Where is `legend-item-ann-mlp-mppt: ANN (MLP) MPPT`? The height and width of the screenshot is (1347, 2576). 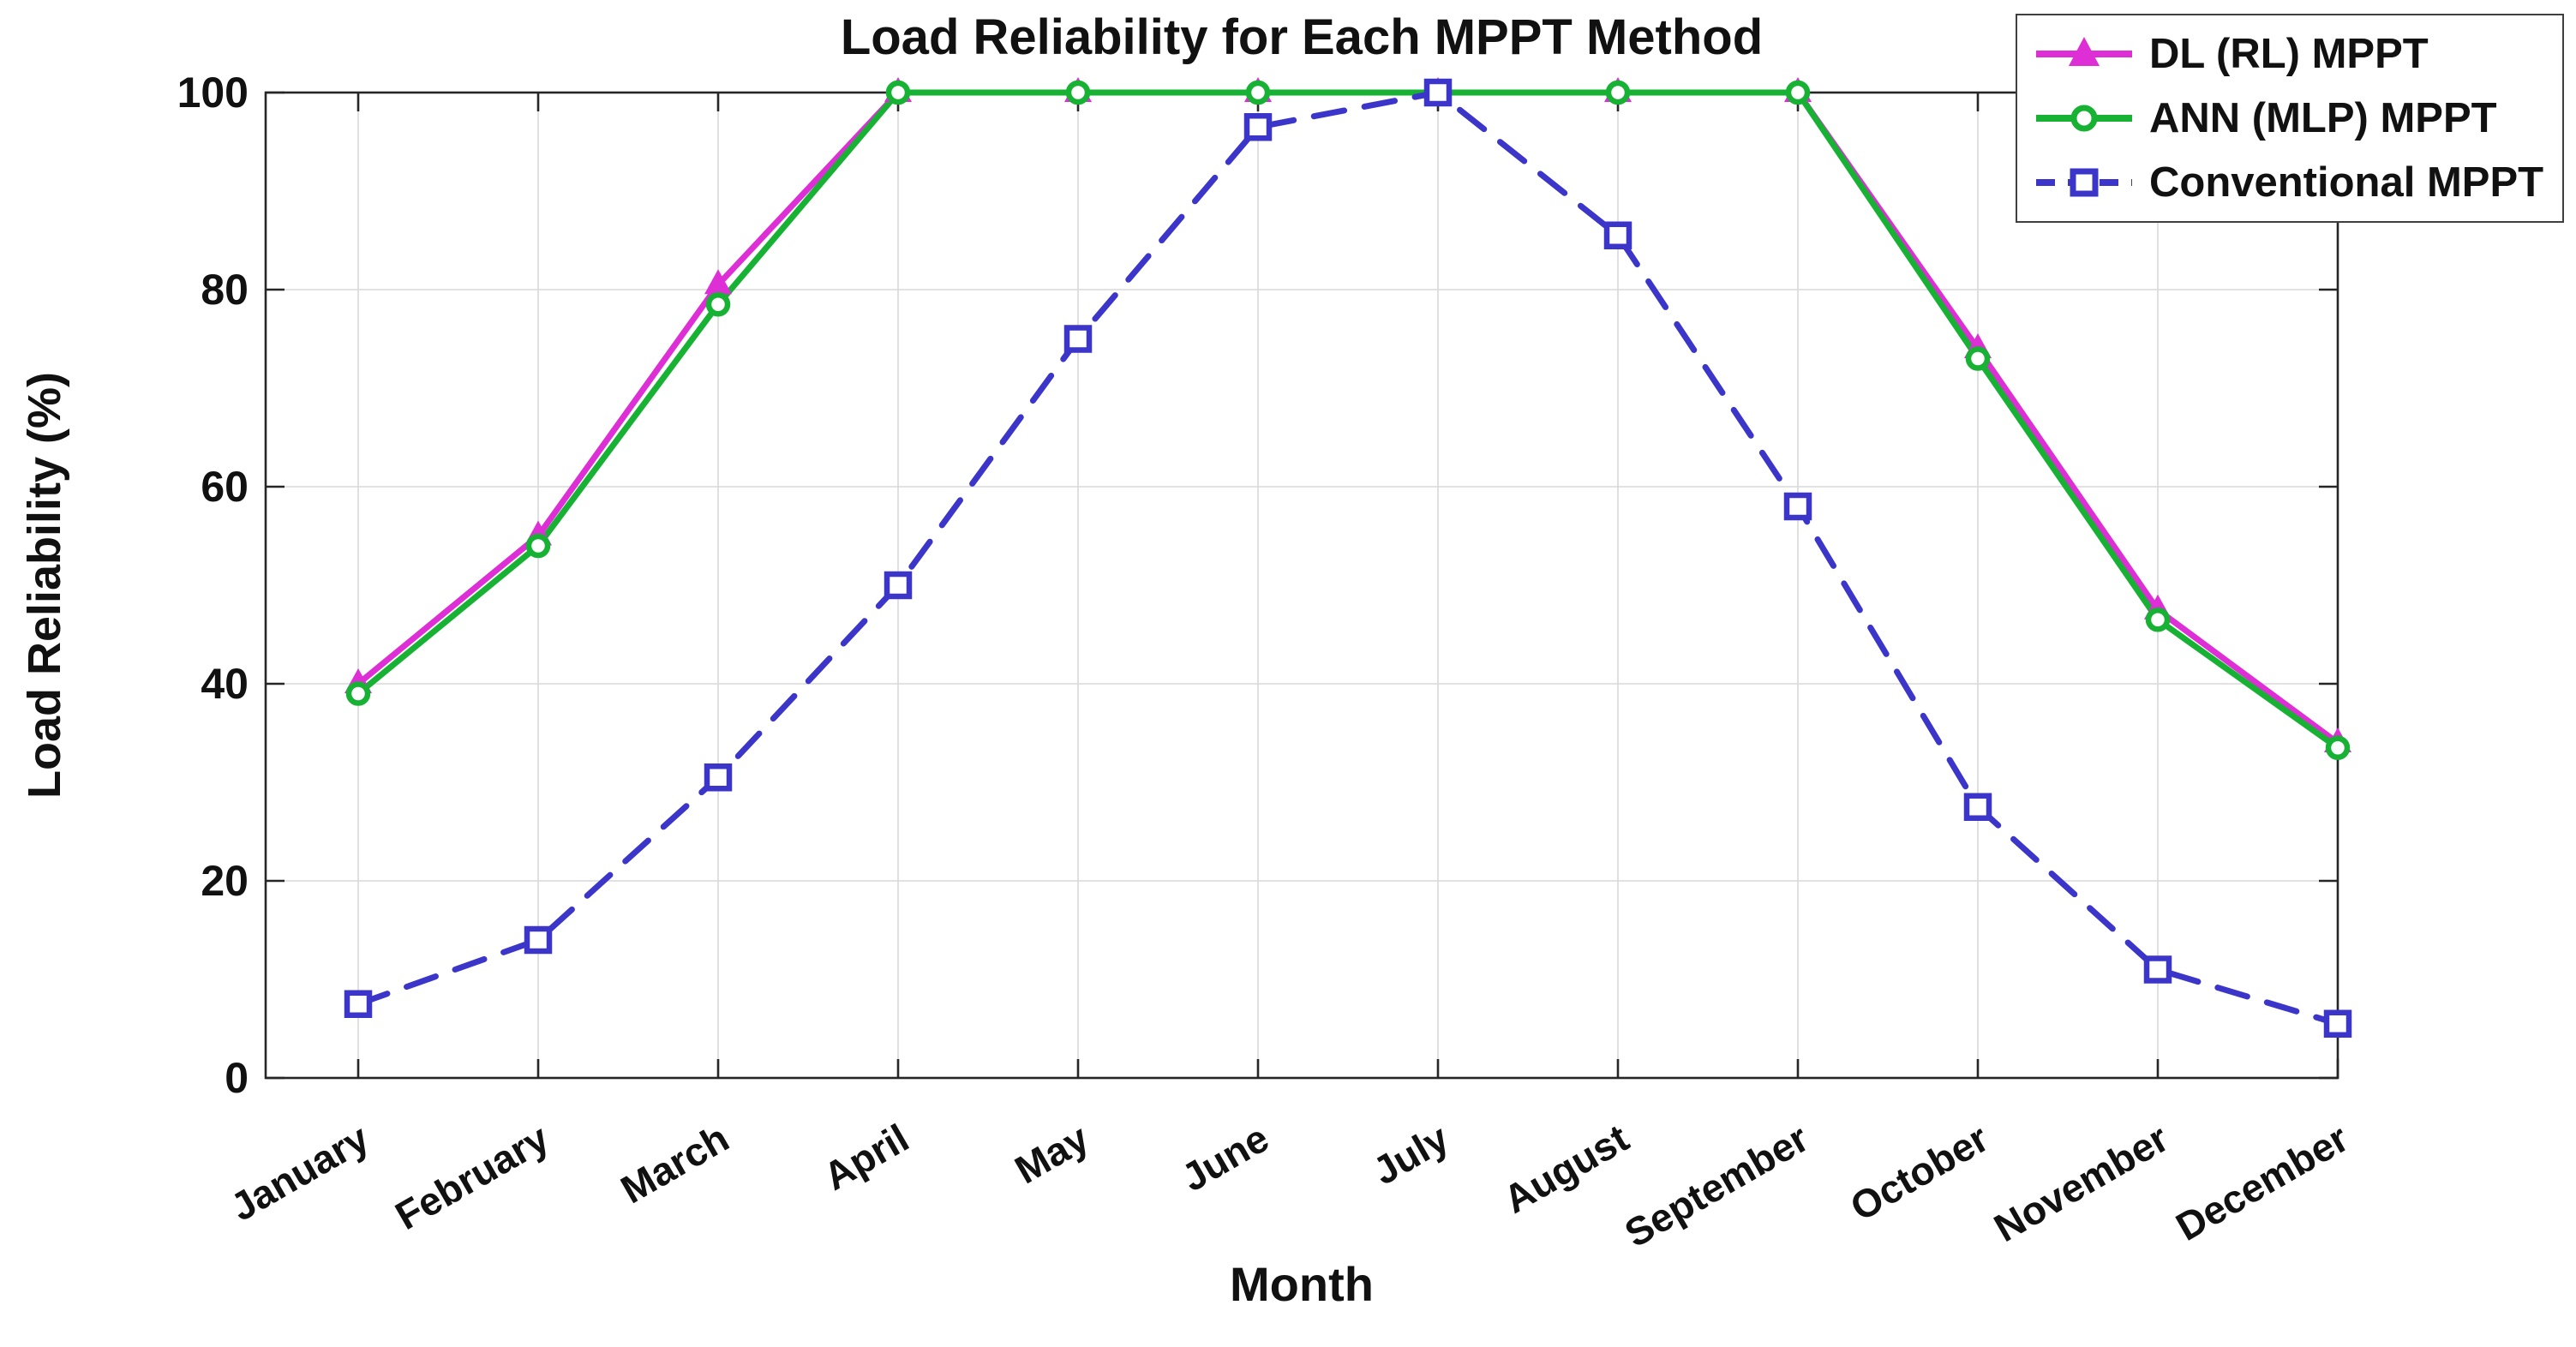
legend-item-ann-mlp-mppt: ANN (MLP) MPPT is located at coordinates (2291, 118).